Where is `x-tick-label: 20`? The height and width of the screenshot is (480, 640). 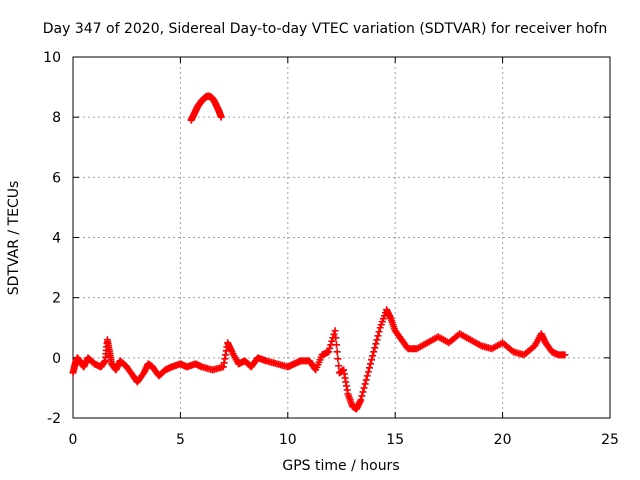 x-tick-label: 20 is located at coordinates (503, 440).